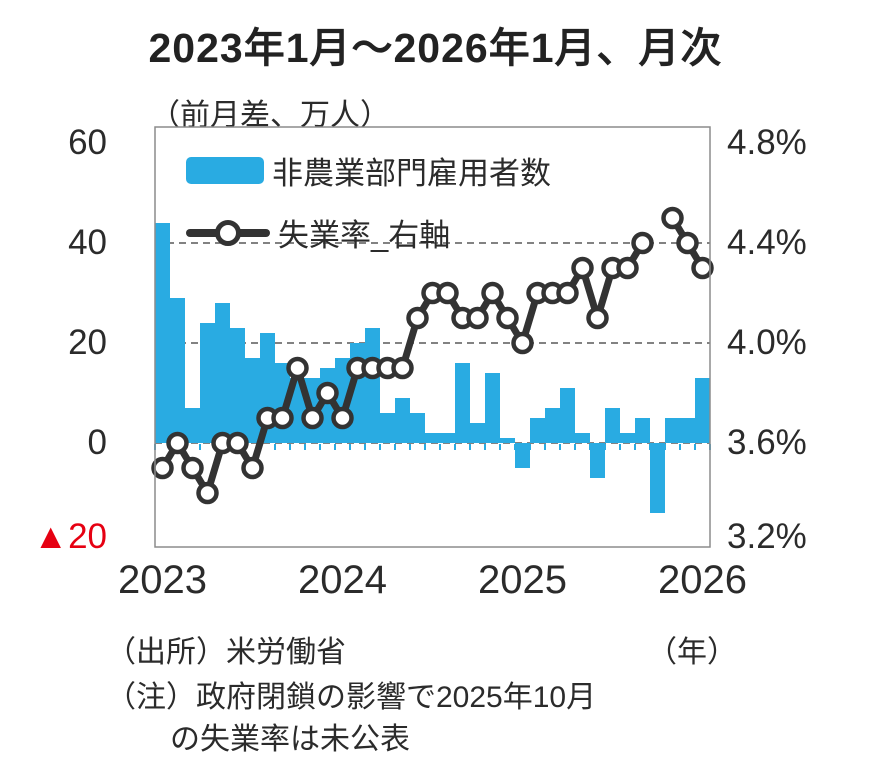  Describe the element at coordinates (767, 142) in the screenshot. I see `right-axis-tick-4.8%: 4.8%` at that location.